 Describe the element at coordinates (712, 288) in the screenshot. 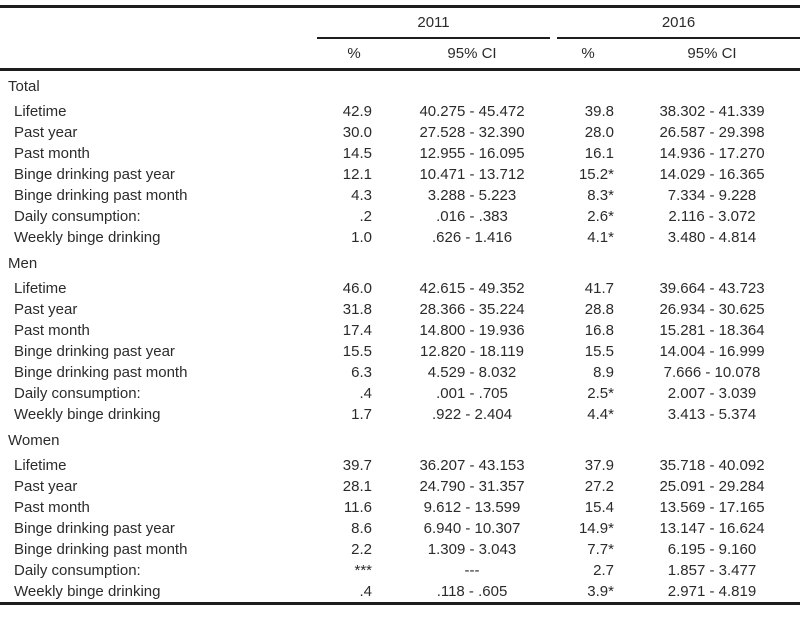

I see `ci-2016: 39.664 - 43.723` at that location.